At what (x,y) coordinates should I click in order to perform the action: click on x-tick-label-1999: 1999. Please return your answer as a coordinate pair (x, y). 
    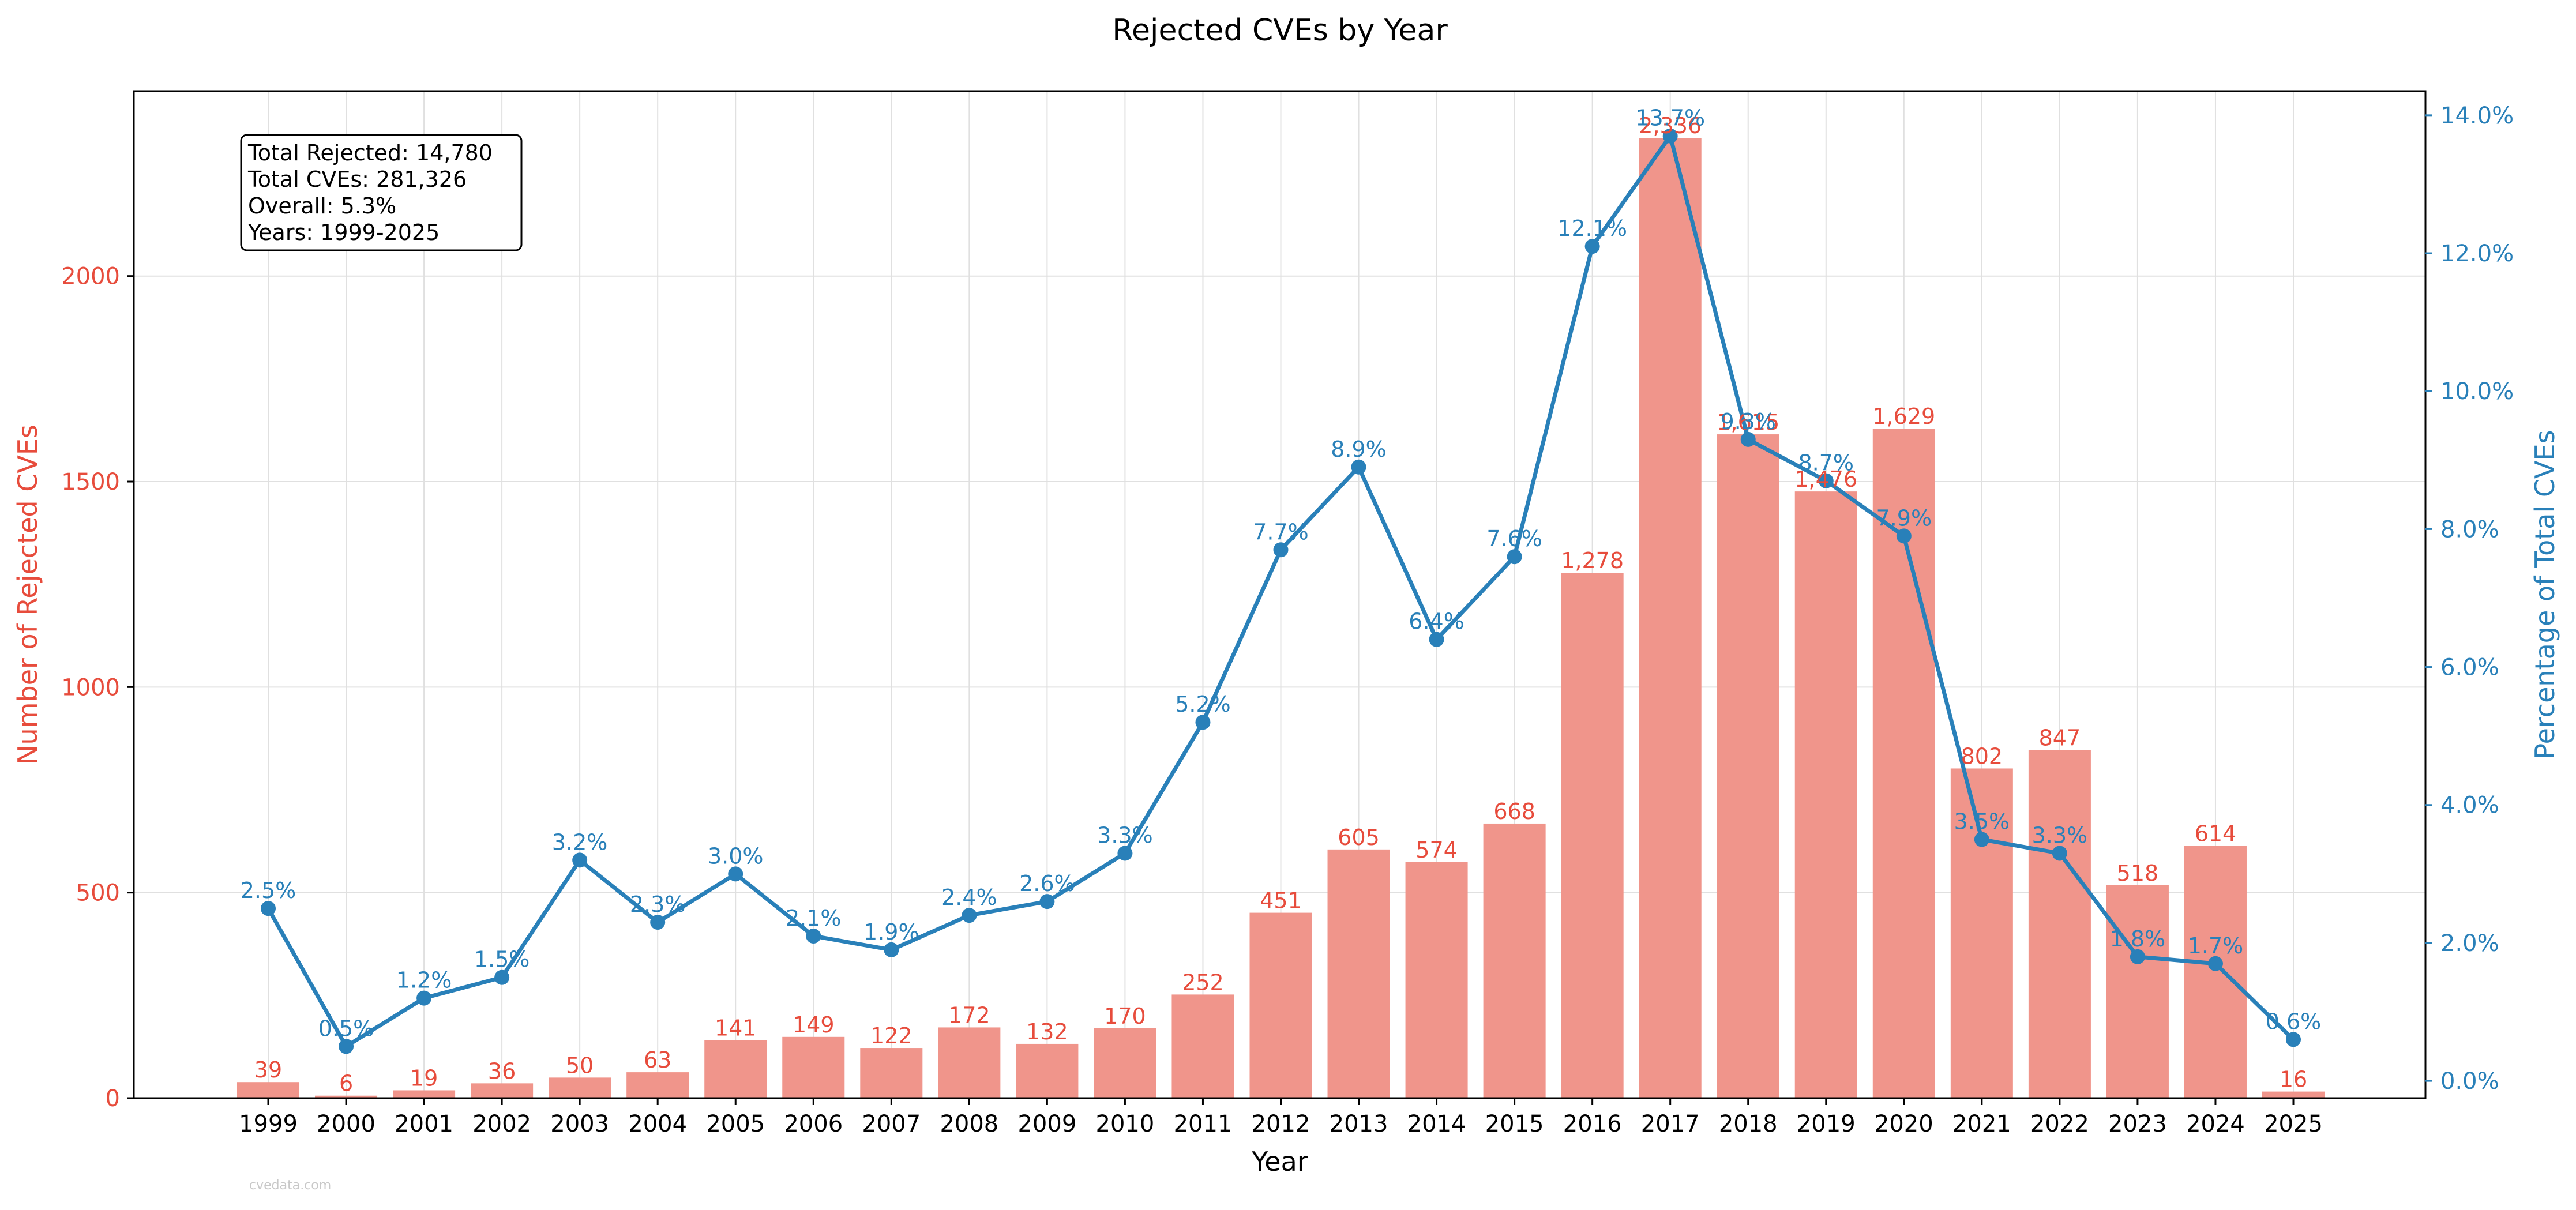
    Looking at the image, I should click on (268, 1124).